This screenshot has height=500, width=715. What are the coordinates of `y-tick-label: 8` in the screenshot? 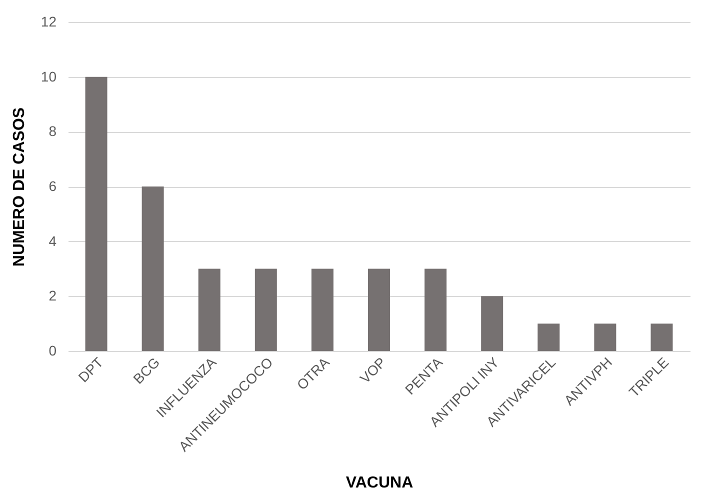 It's located at (52, 131).